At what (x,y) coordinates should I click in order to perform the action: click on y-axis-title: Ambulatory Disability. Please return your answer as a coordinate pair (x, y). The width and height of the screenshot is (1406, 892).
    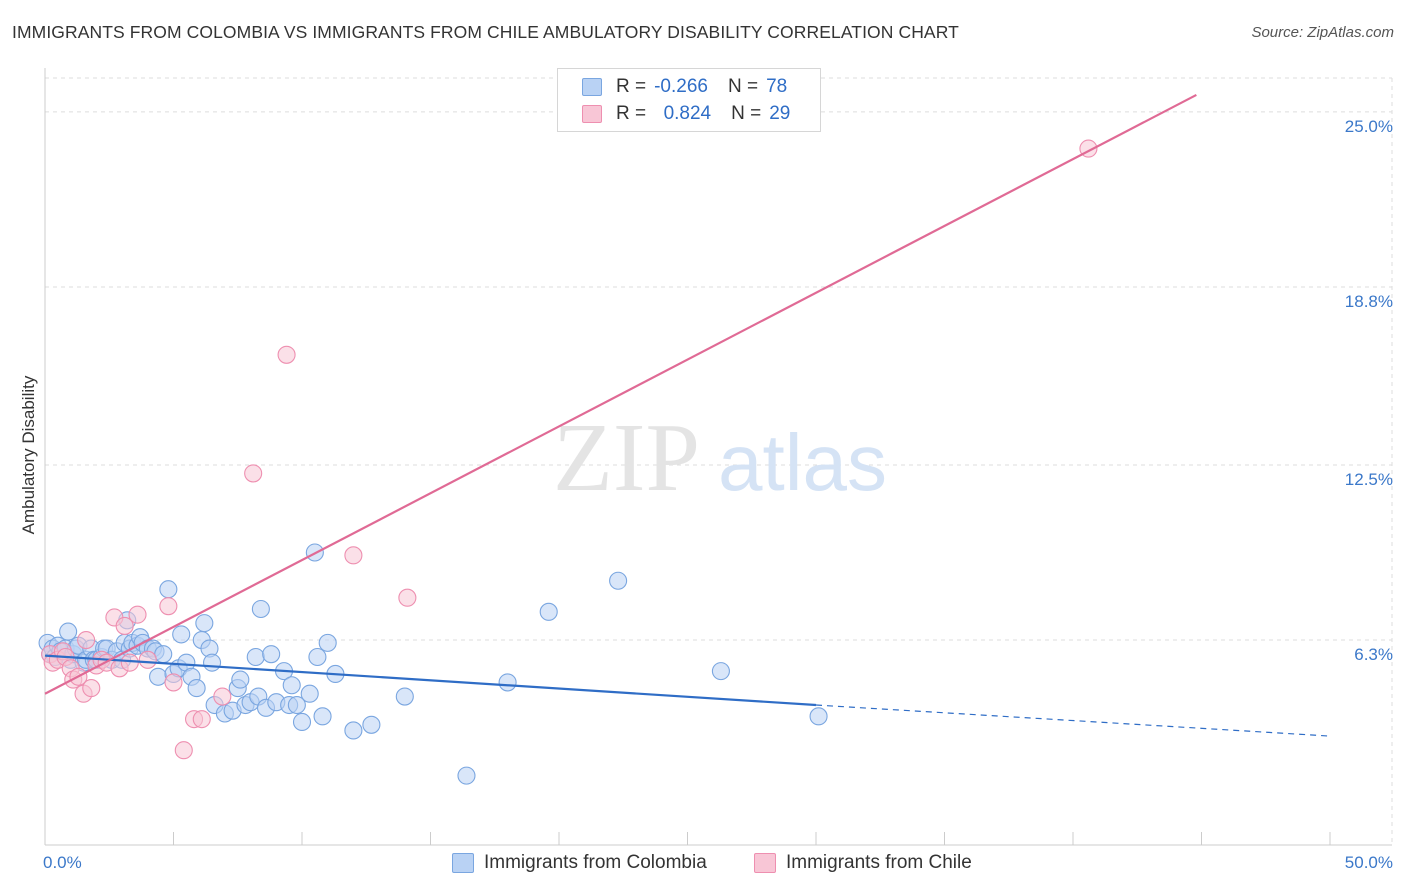
    Looking at the image, I should click on (28, 454).